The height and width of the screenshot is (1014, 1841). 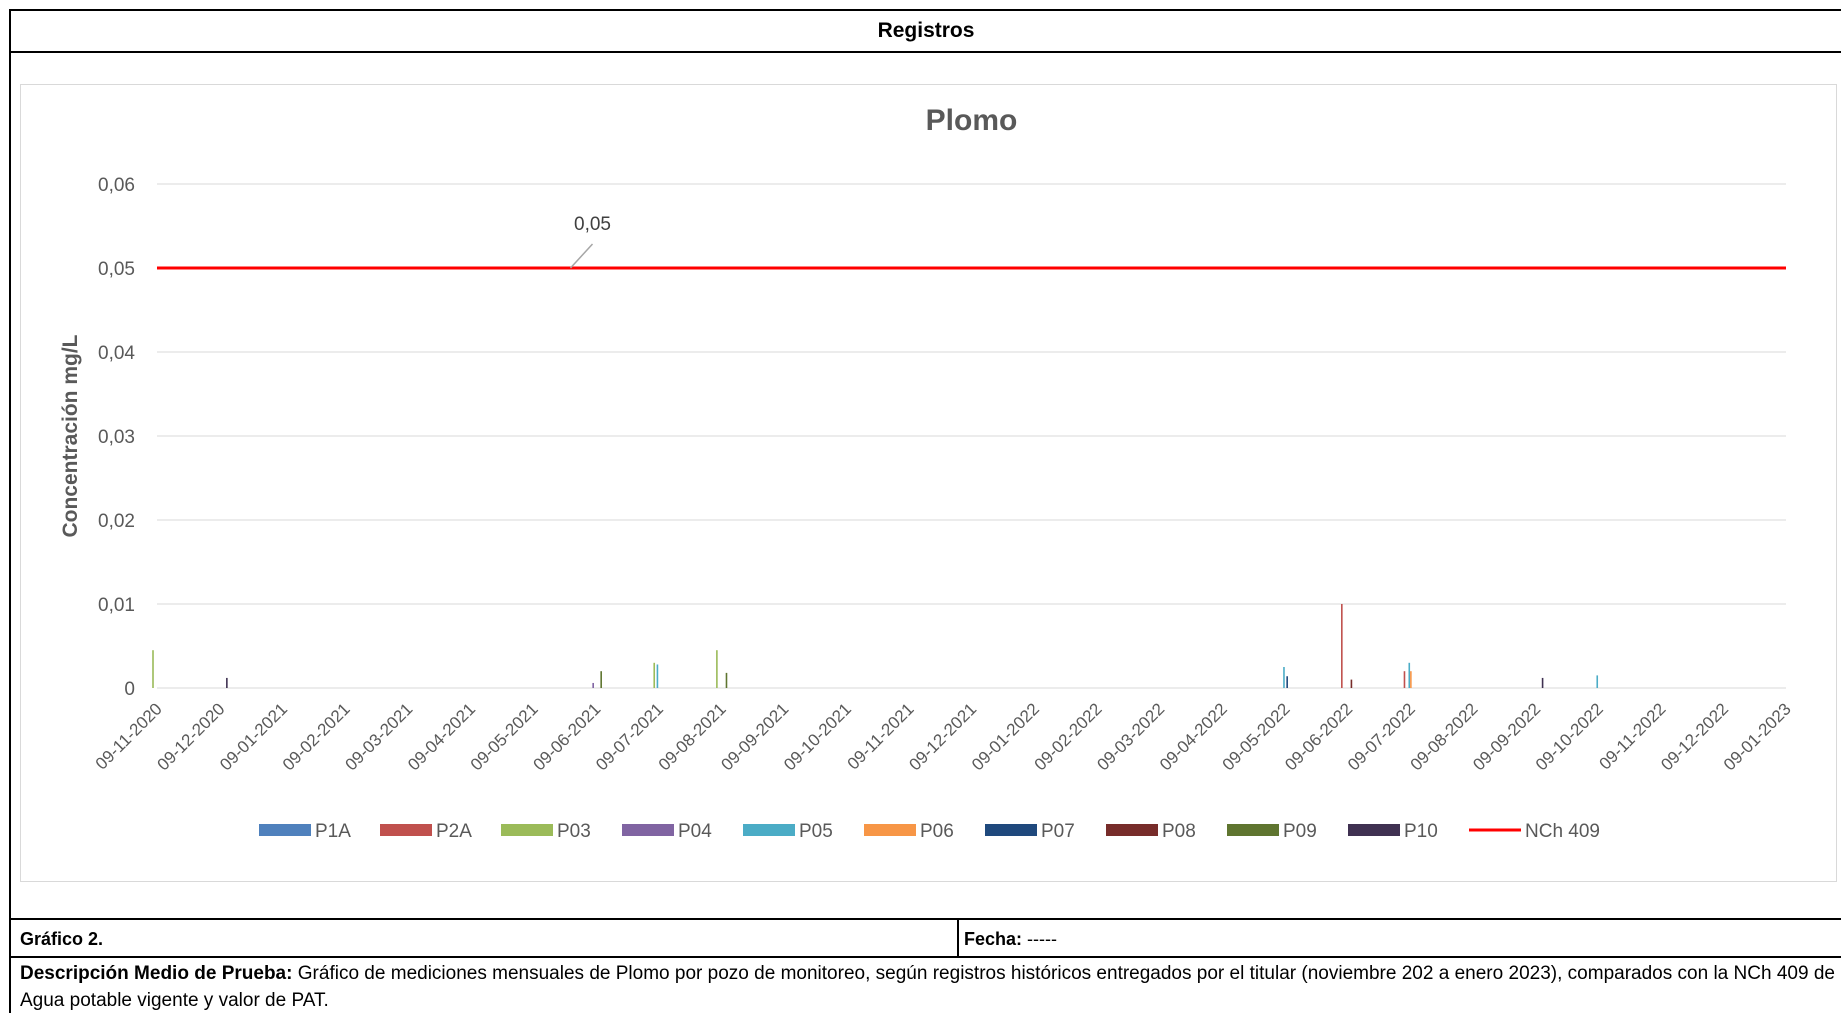 I want to click on nch409-data-label: 0,05, so click(x=592, y=224).